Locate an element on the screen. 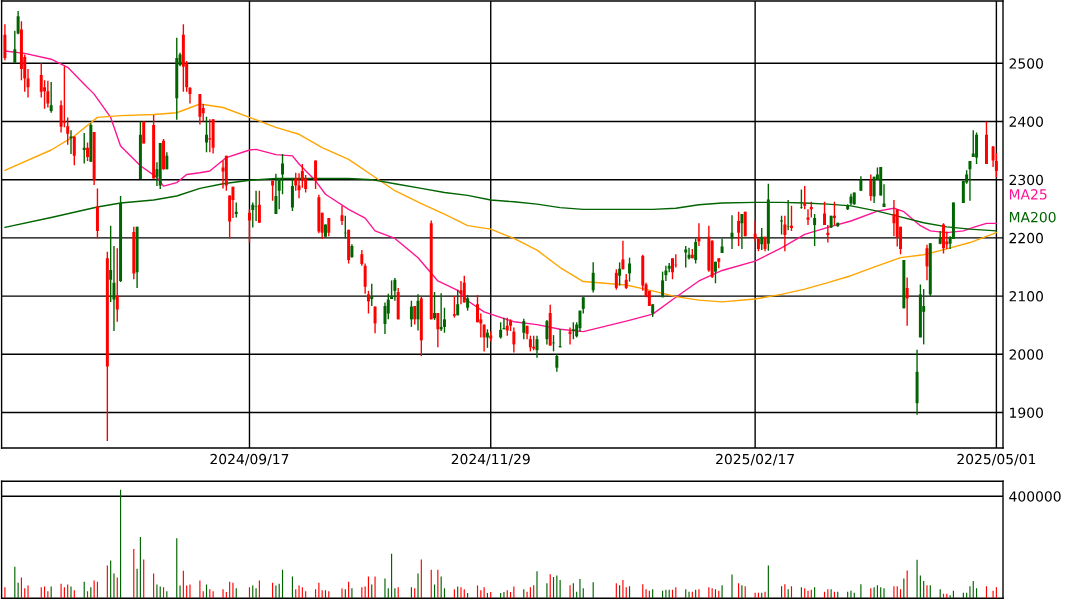 The height and width of the screenshot is (600, 1065). x-tick-label: 2024/11/29 is located at coordinates (490, 459).